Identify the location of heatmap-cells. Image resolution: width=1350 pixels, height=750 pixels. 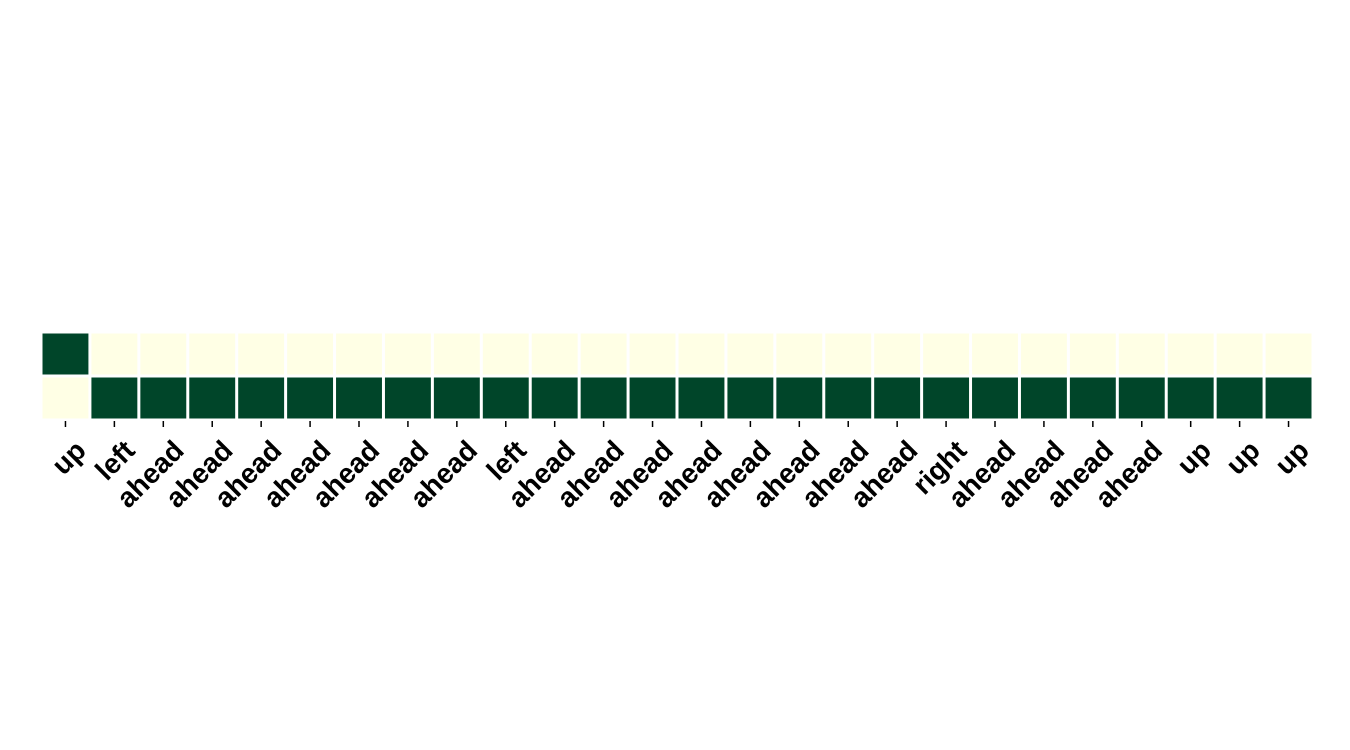
(677, 376).